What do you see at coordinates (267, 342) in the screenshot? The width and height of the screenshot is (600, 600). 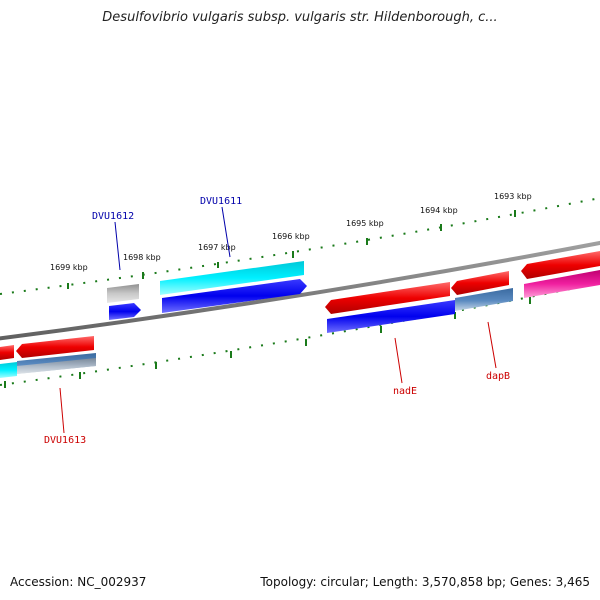 I see `inner-ruler-major-tick` at bounding box center [267, 342].